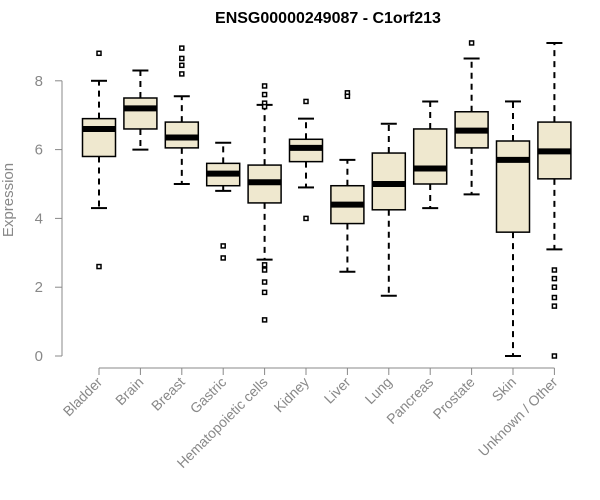 The height and width of the screenshot is (500, 600). Describe the element at coordinates (168, 394) in the screenshot. I see `x-tick-label: Breast` at that location.